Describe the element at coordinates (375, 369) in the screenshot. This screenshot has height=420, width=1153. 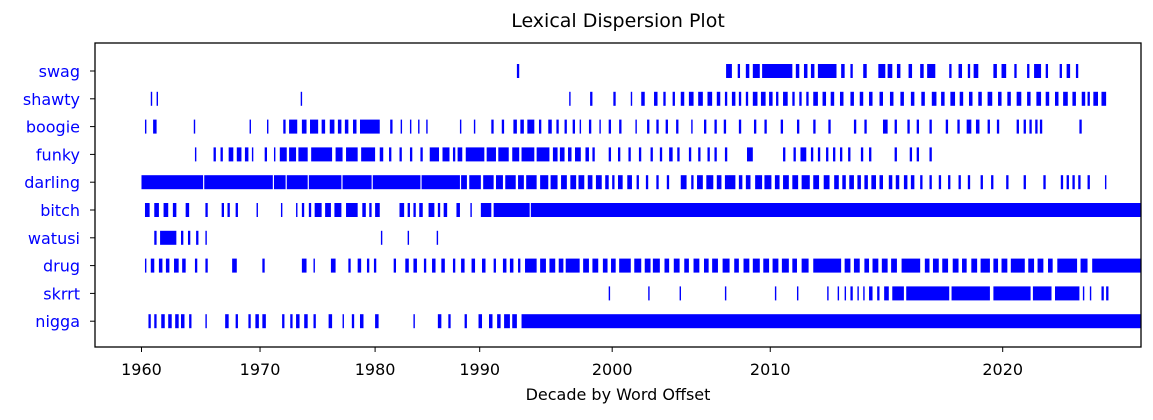
I see `x-tick-label-1980: 1980` at that location.